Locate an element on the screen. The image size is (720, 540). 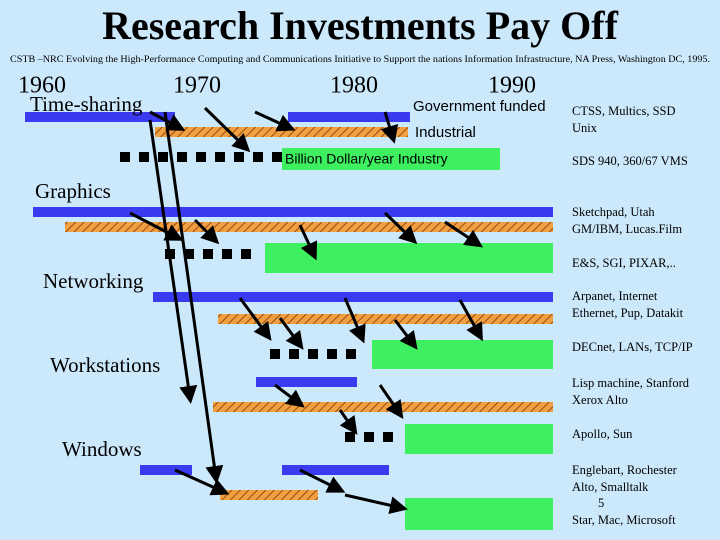
topic-note: DECnet, LANs, TCP/IP is located at coordinates (632, 347).